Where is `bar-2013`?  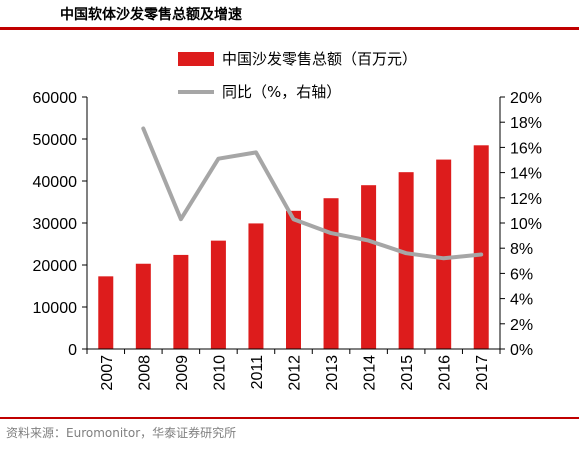 bar-2013 is located at coordinates (331, 273).